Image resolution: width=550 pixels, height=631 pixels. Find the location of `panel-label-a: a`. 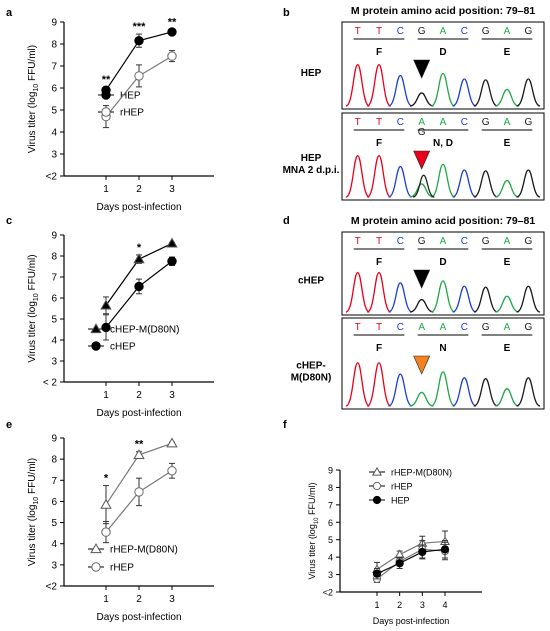

panel-label-a: a is located at coordinates (9, 13).